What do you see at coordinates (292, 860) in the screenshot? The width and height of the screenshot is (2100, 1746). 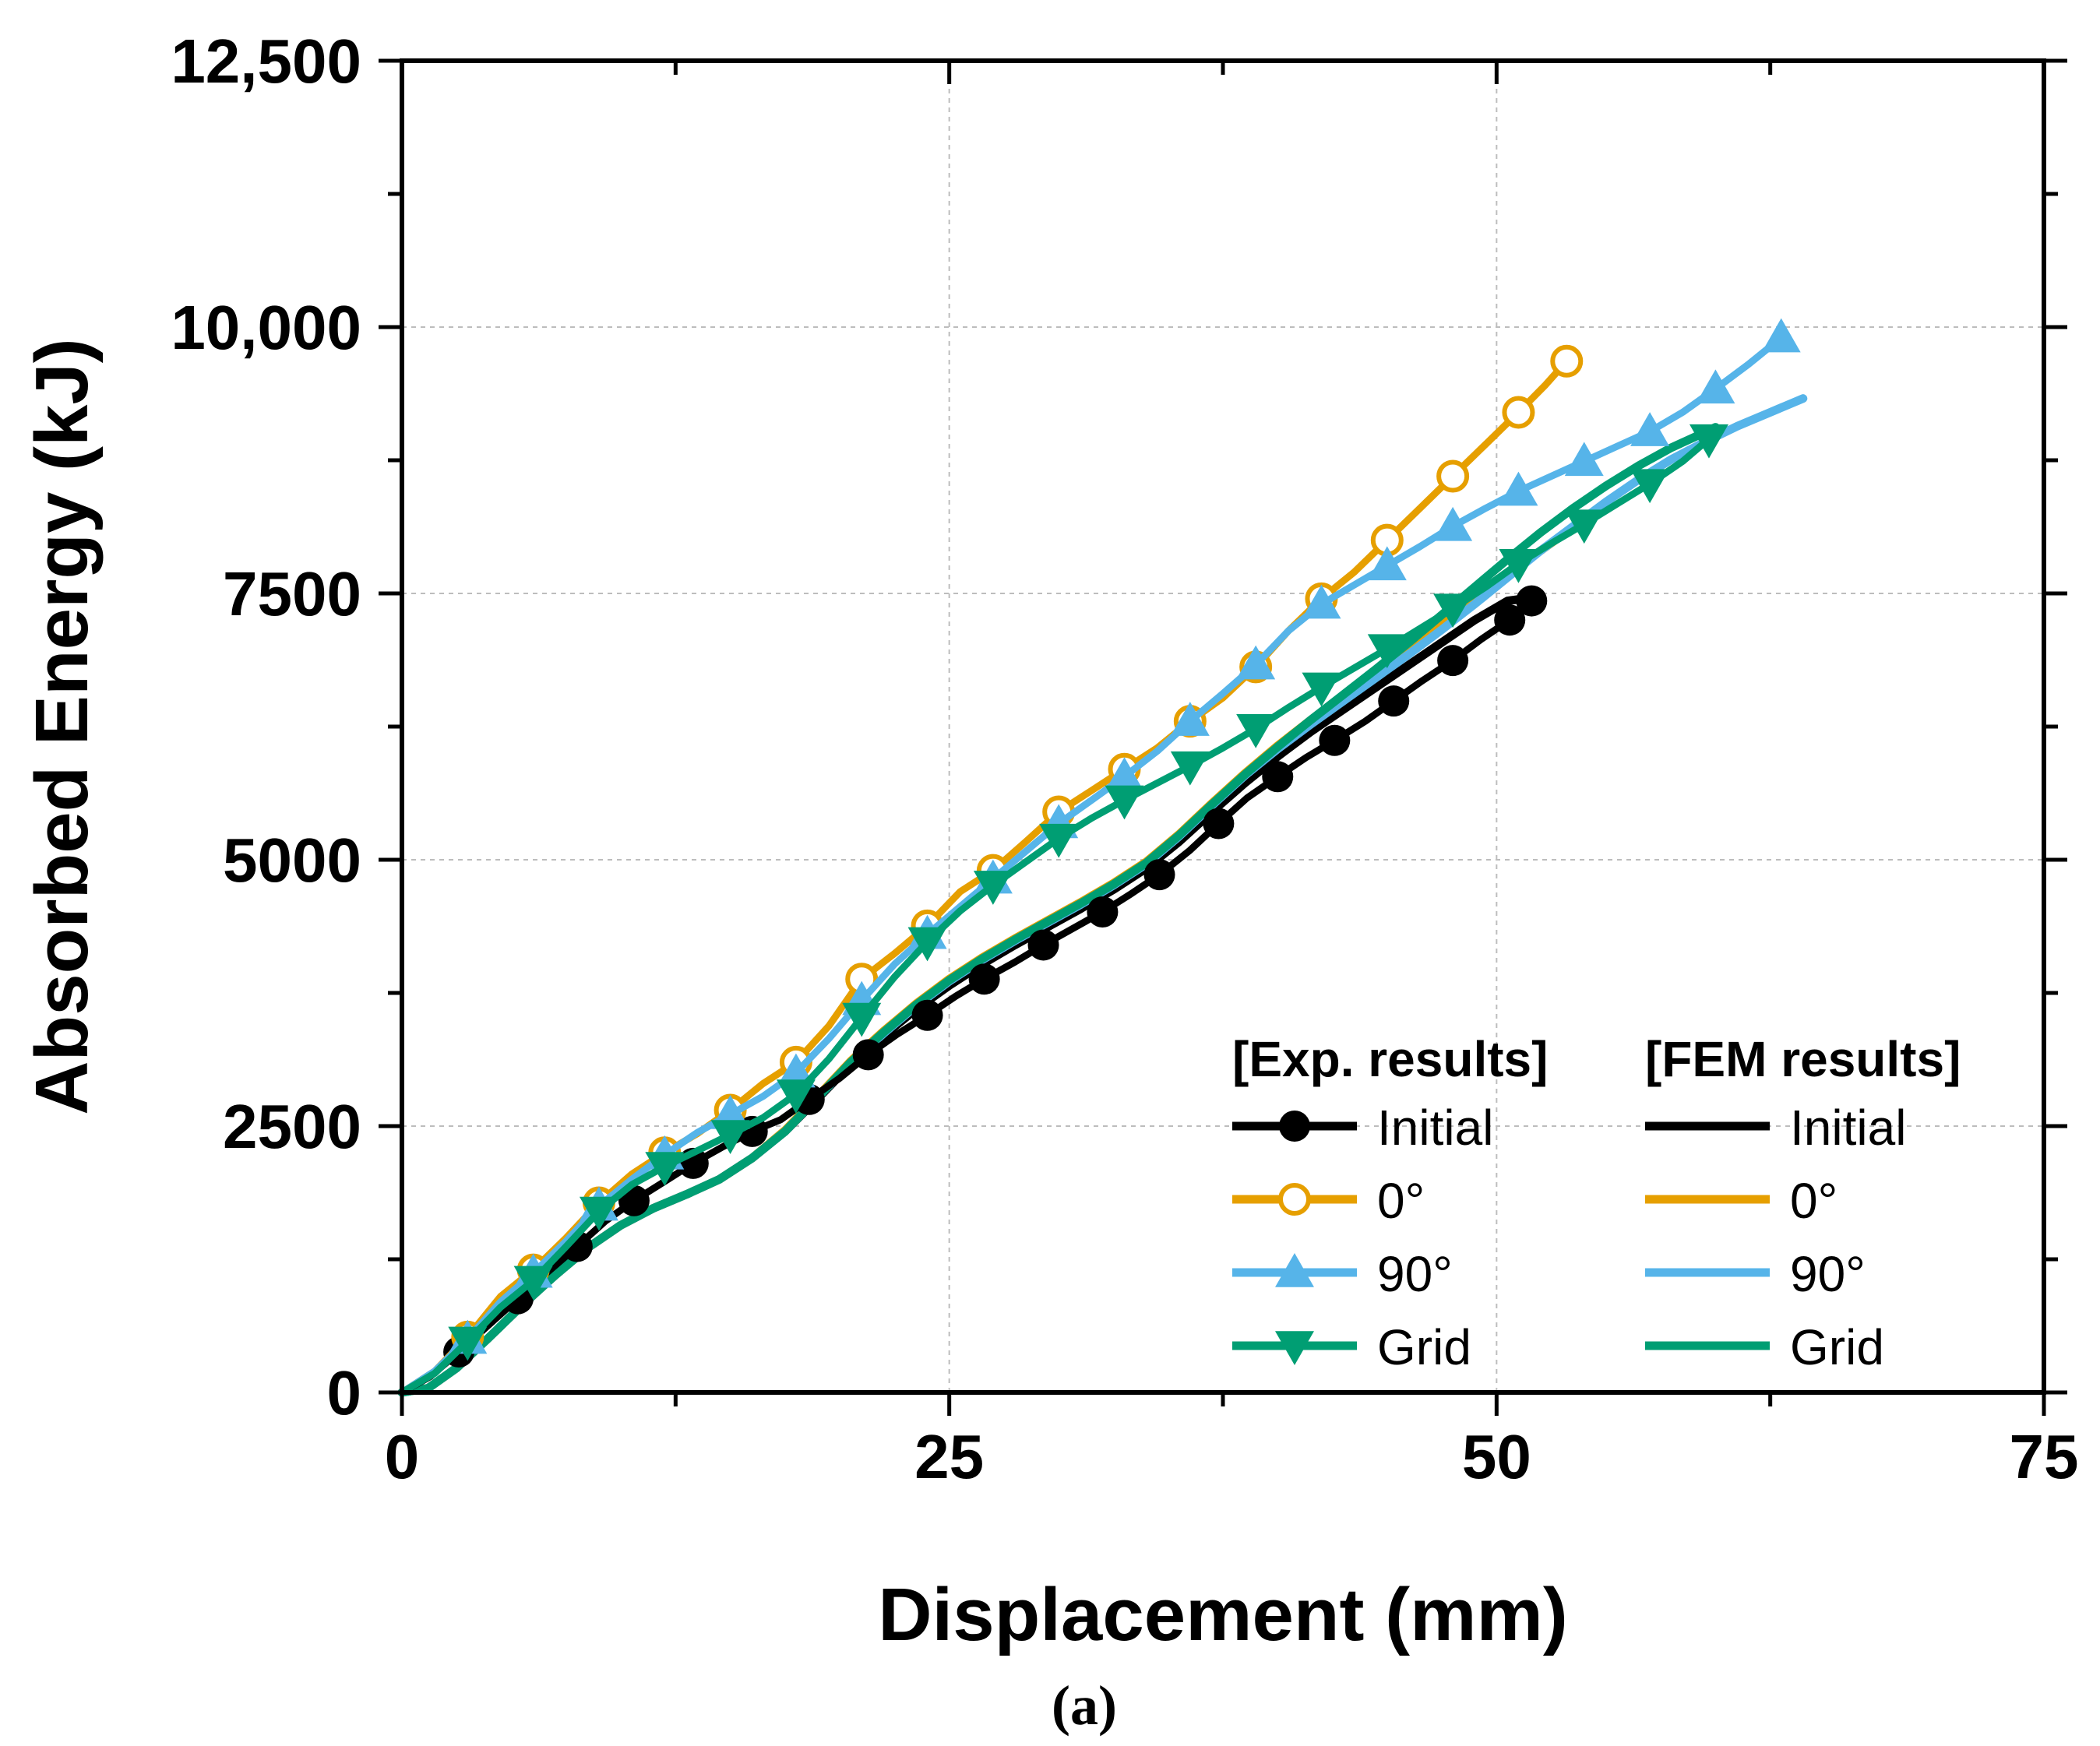 I see `y-tick-label: 5000` at bounding box center [292, 860].